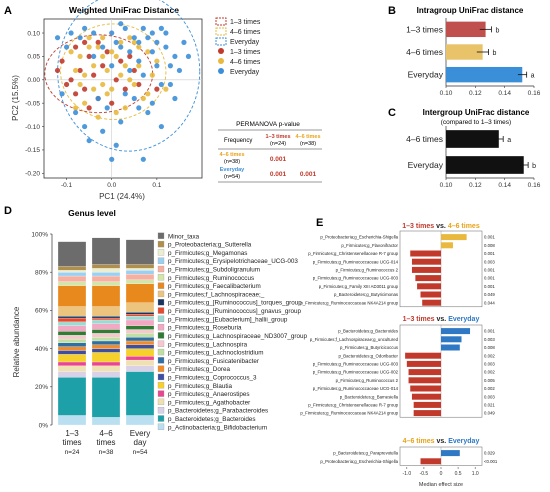 This screenshot has height=492, width=550. What do you see at coordinates (106, 339) in the screenshot?
I see `genus-seg-c2-s10` at bounding box center [106, 339].